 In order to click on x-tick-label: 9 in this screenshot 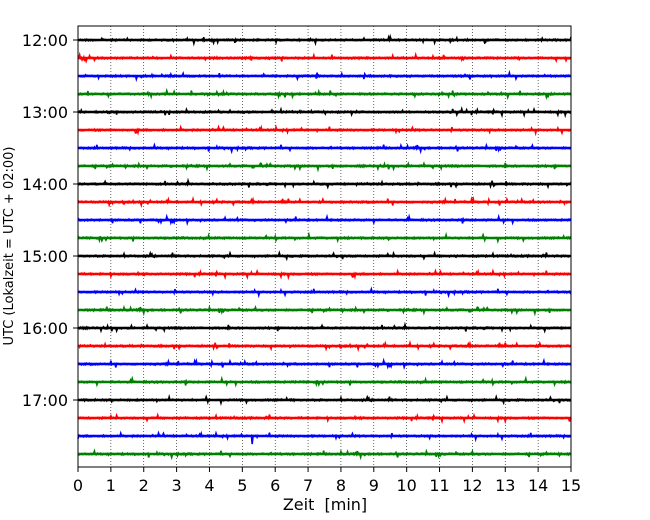, I will do `click(374, 485)`.